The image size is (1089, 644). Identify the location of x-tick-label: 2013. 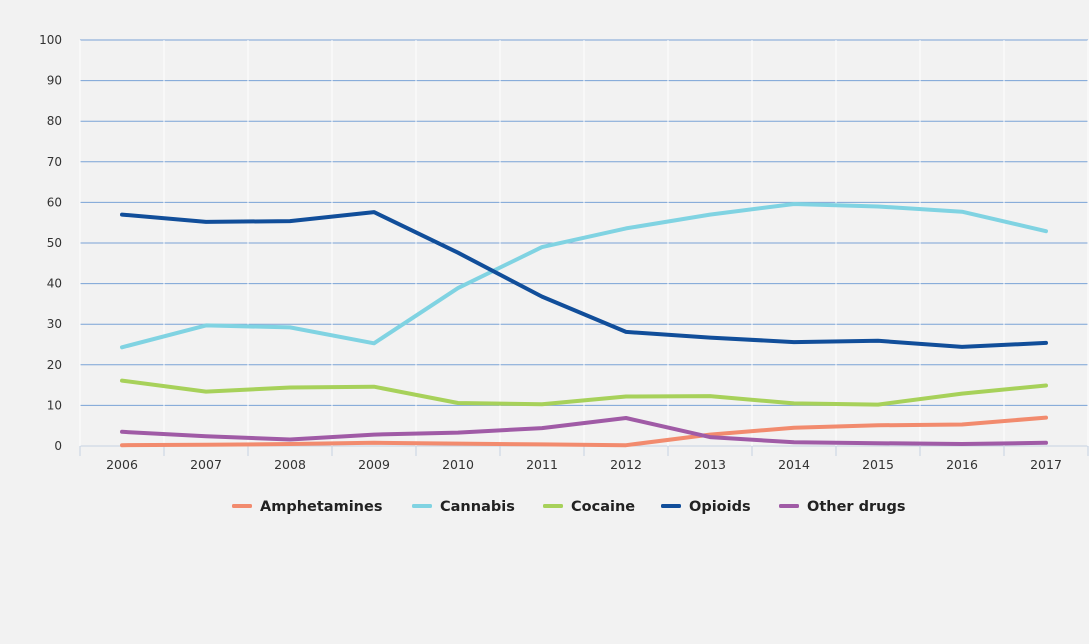
(710, 464).